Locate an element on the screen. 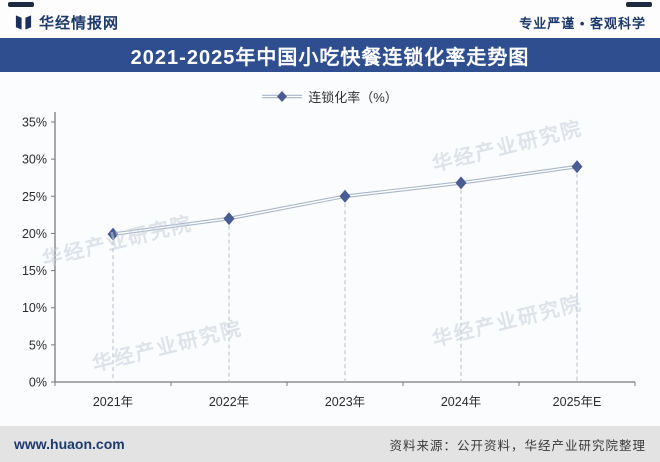  x-axis-label: 2022年 is located at coordinates (229, 402).